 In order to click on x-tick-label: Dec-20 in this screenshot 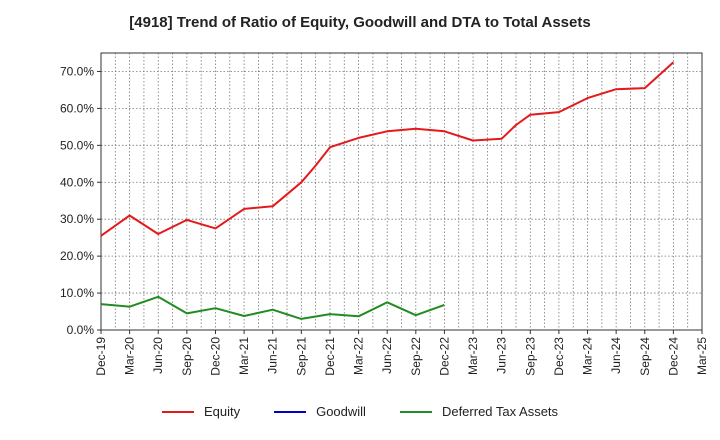, I will do `click(215, 356)`.